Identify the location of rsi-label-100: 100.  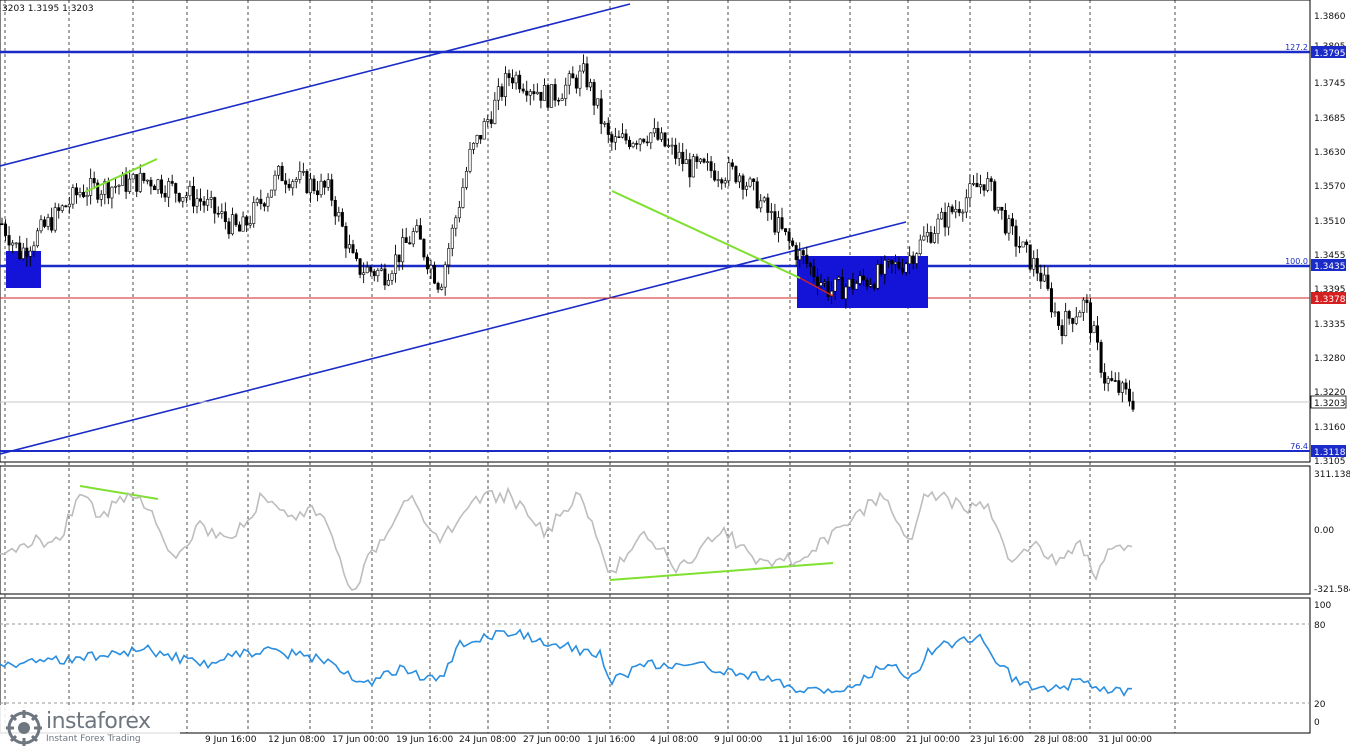
(1322, 606).